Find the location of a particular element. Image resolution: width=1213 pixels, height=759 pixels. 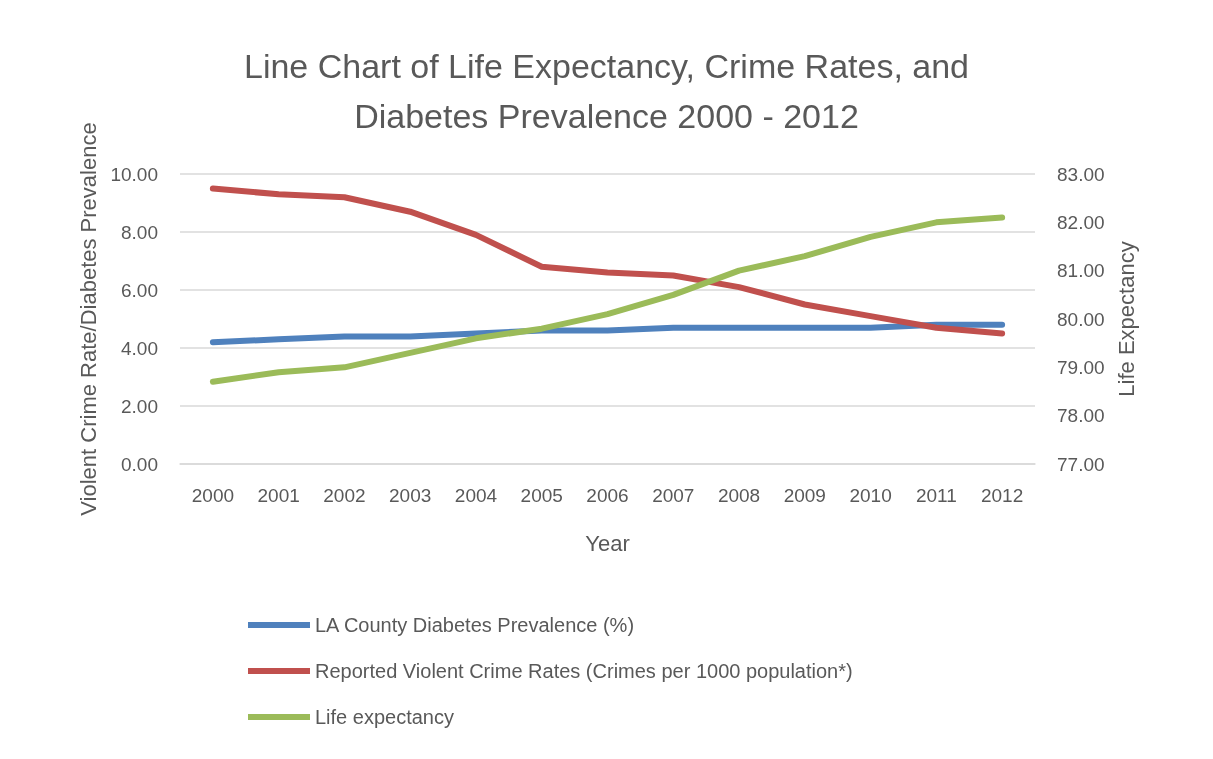

x-tick-label: 2004 is located at coordinates (476, 495).